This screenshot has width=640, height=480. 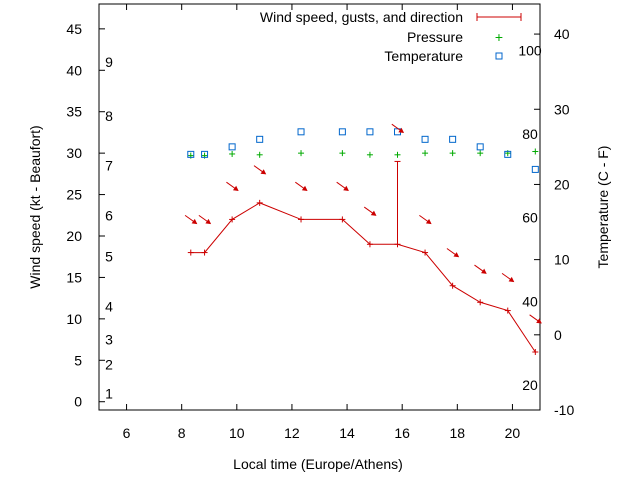 What do you see at coordinates (109, 306) in the screenshot?
I see `beaufort-label: 4` at bounding box center [109, 306].